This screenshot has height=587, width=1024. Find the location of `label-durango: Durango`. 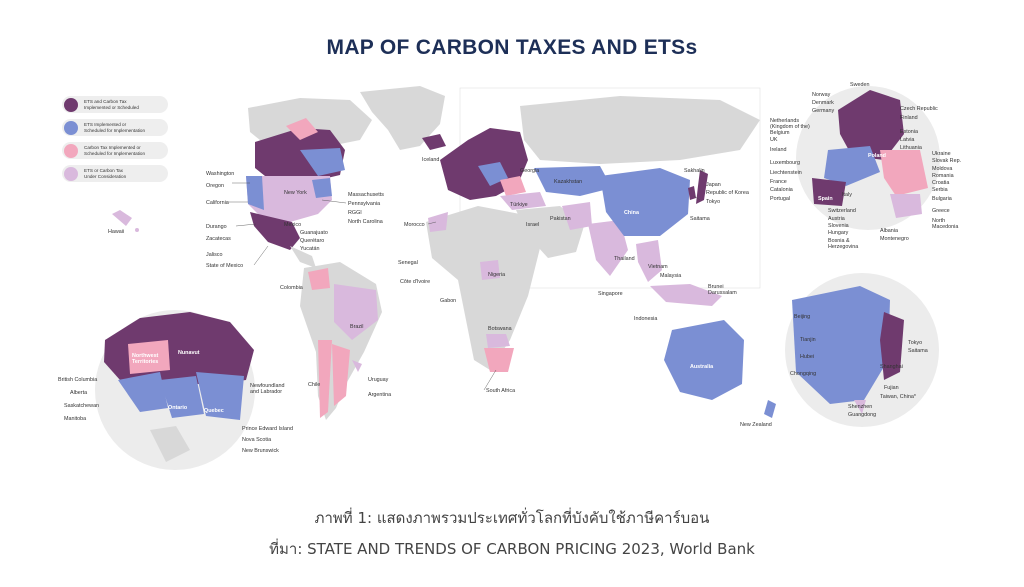

label-durango: Durango is located at coordinates (216, 227).